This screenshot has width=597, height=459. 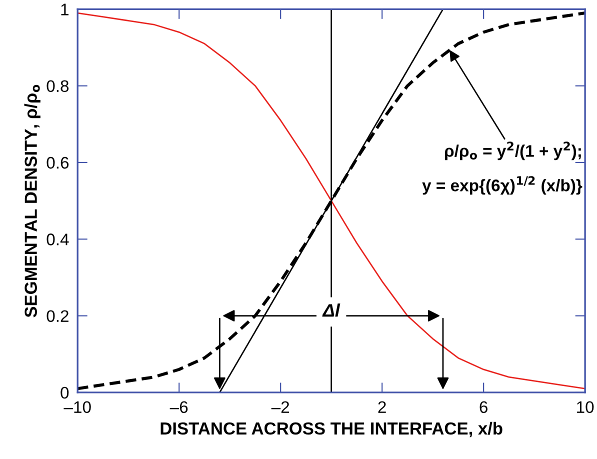 What do you see at coordinates (57, 316) in the screenshot?
I see `y-tick-label: 0.2` at bounding box center [57, 316].